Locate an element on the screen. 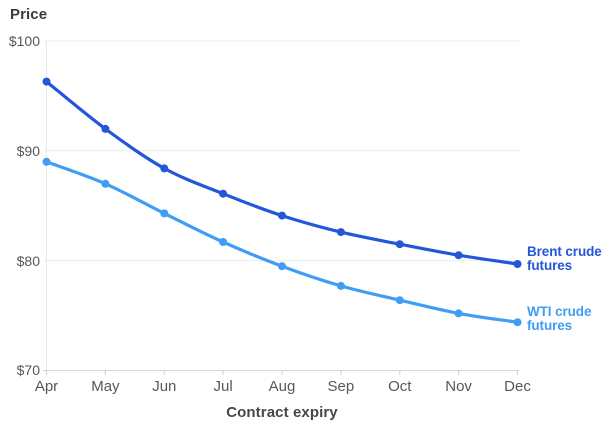 The image size is (612, 433). wti-crude-futures-point-may is located at coordinates (105, 183).